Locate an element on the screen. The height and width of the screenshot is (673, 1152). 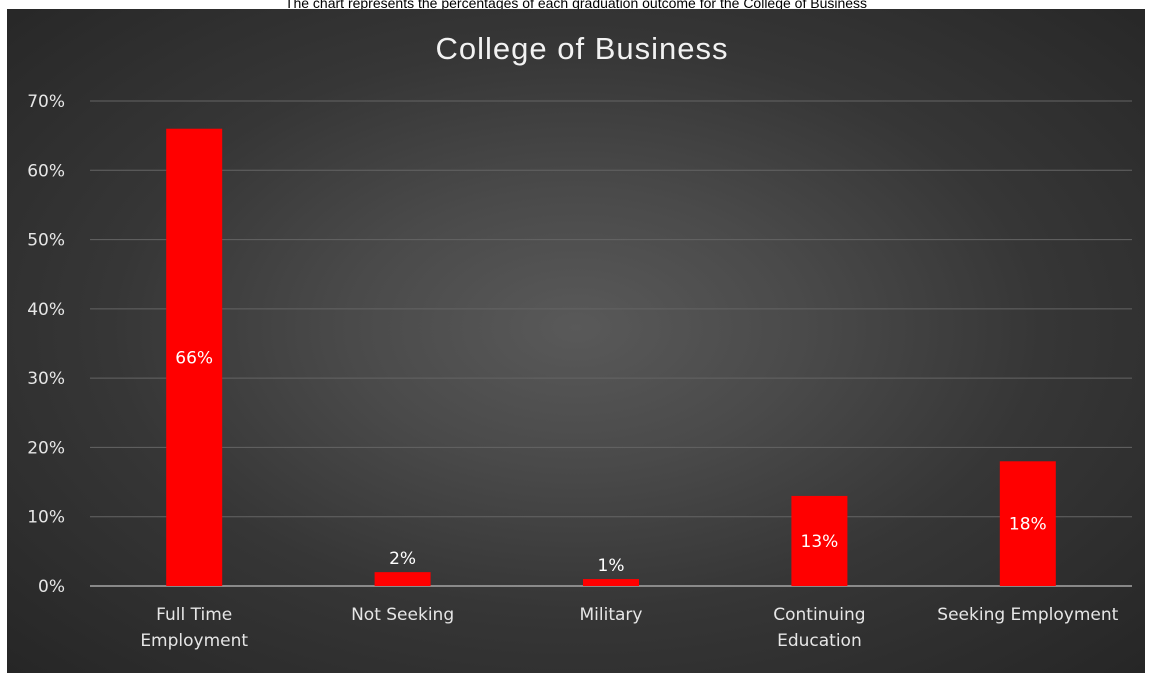
y-axis-ticks: 0% 10% 20% 30% 40% 50% 60% 70% is located at coordinates (46, 344).